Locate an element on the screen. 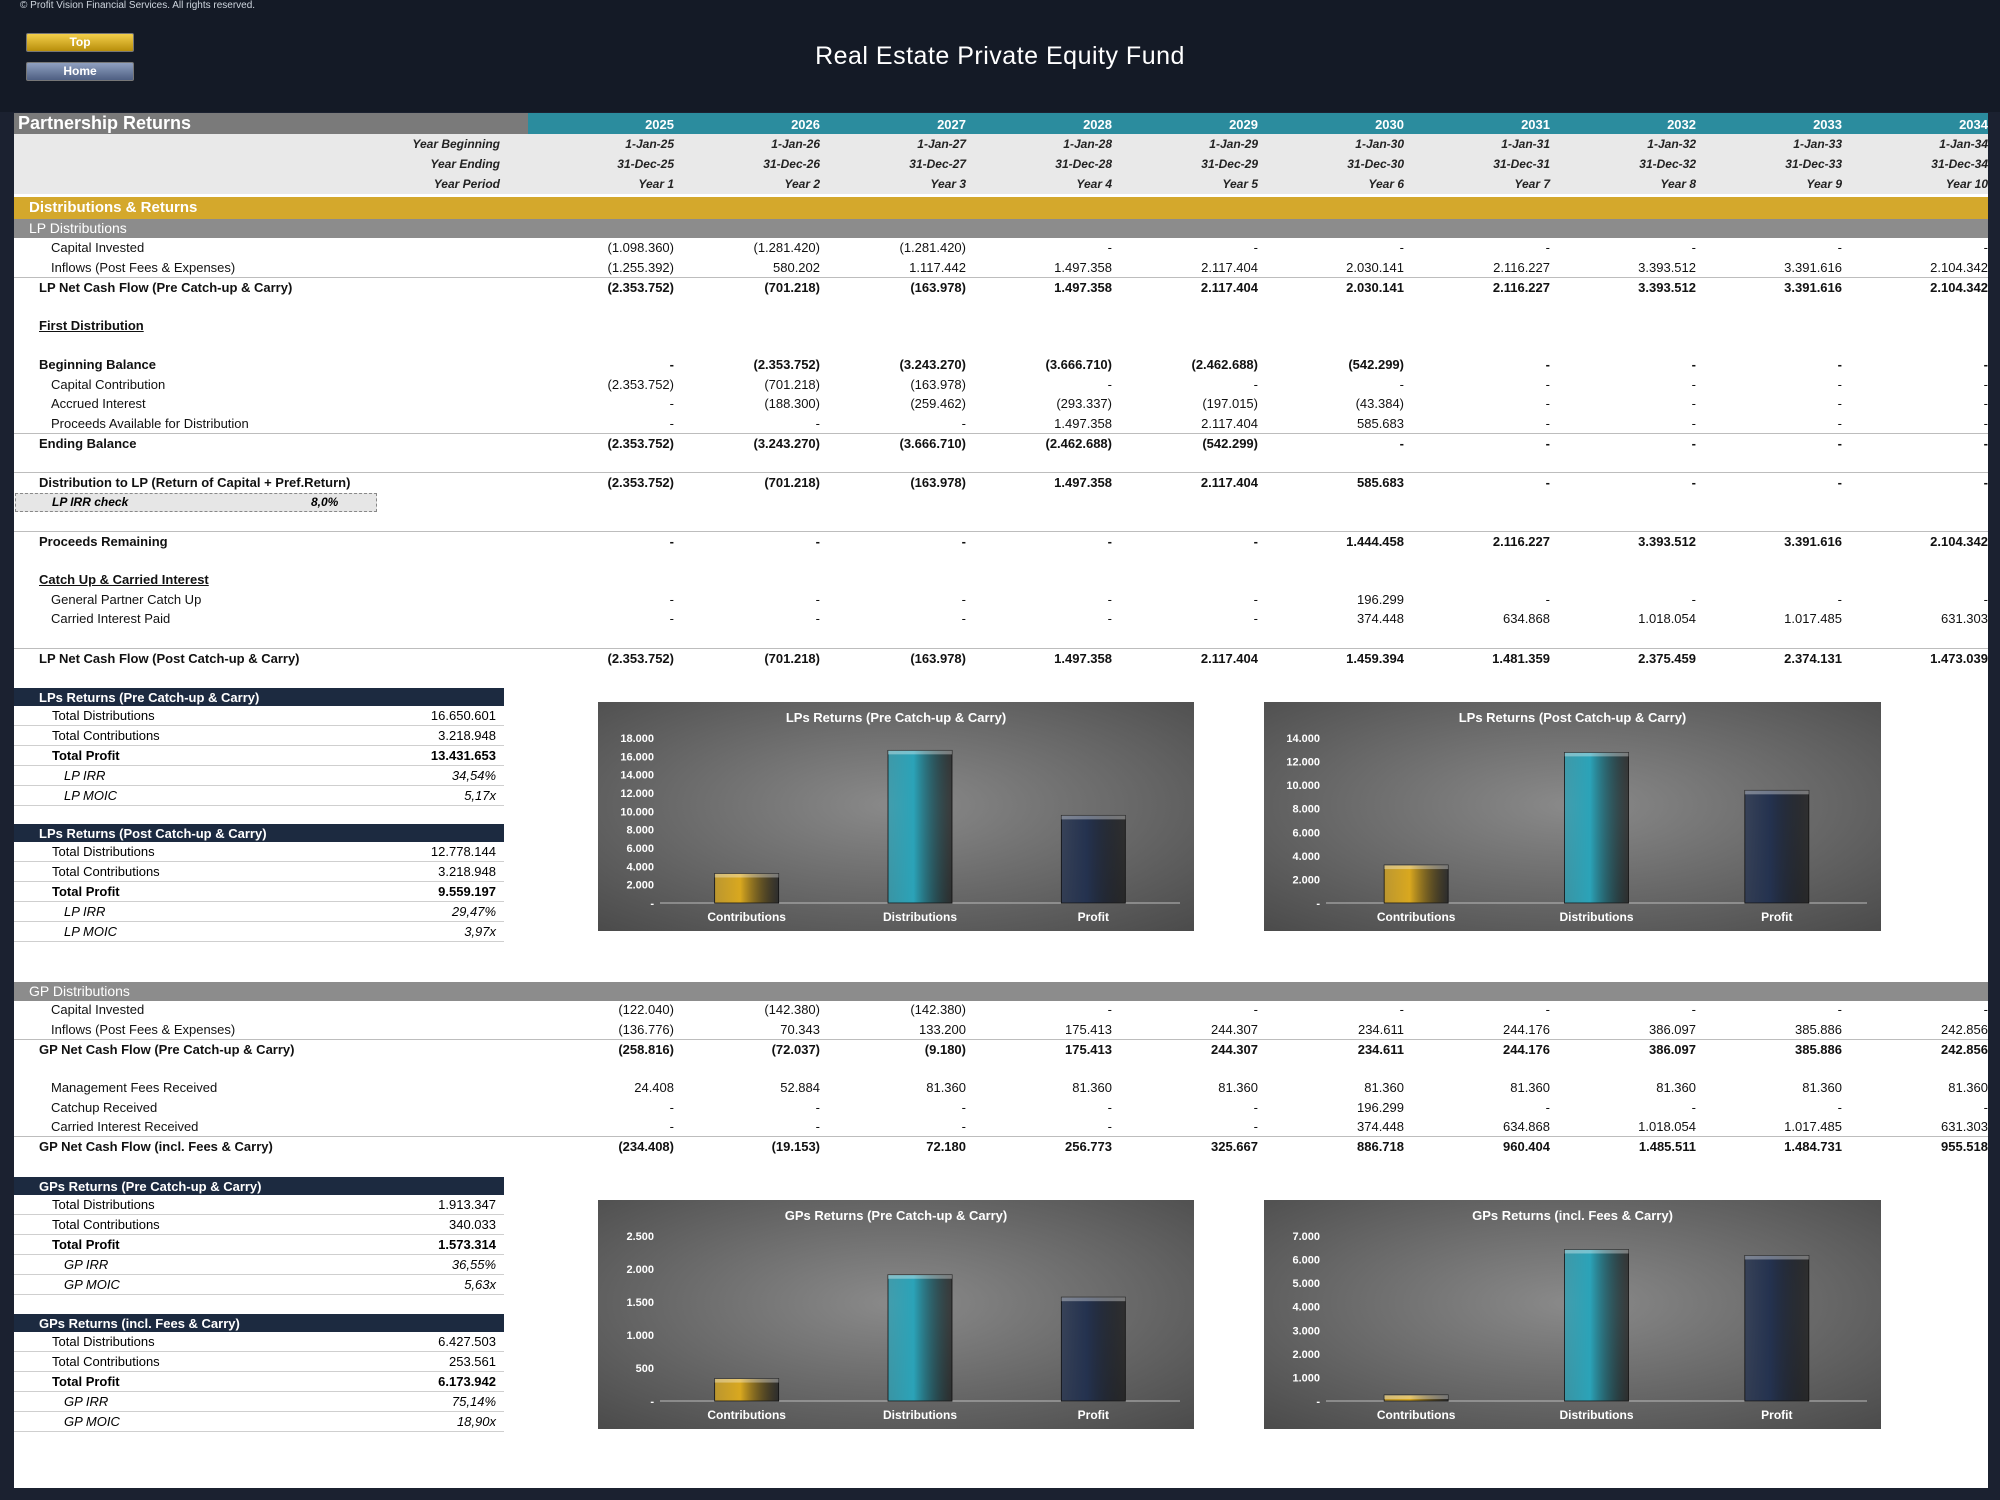 Image resolution: width=2000 pixels, height=1500 pixels. summary-value: 34,54% is located at coordinates (473, 775).